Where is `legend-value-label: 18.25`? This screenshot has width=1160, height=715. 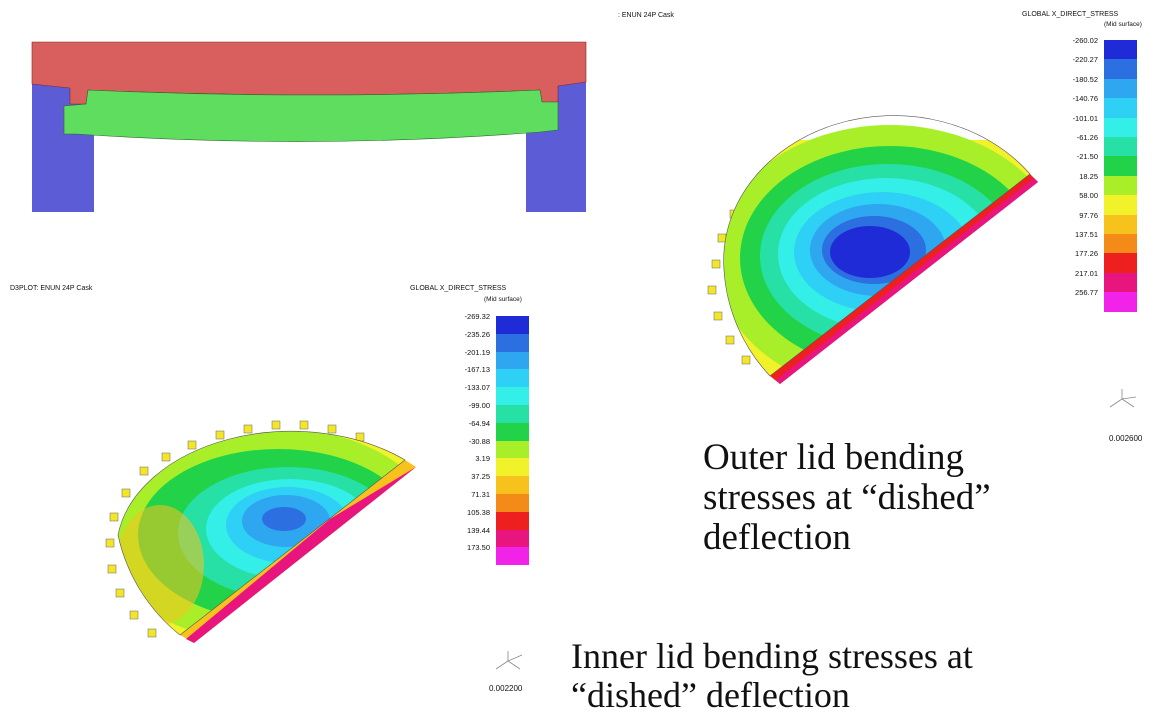
legend-value-label: 18.25 is located at coordinates (1088, 176).